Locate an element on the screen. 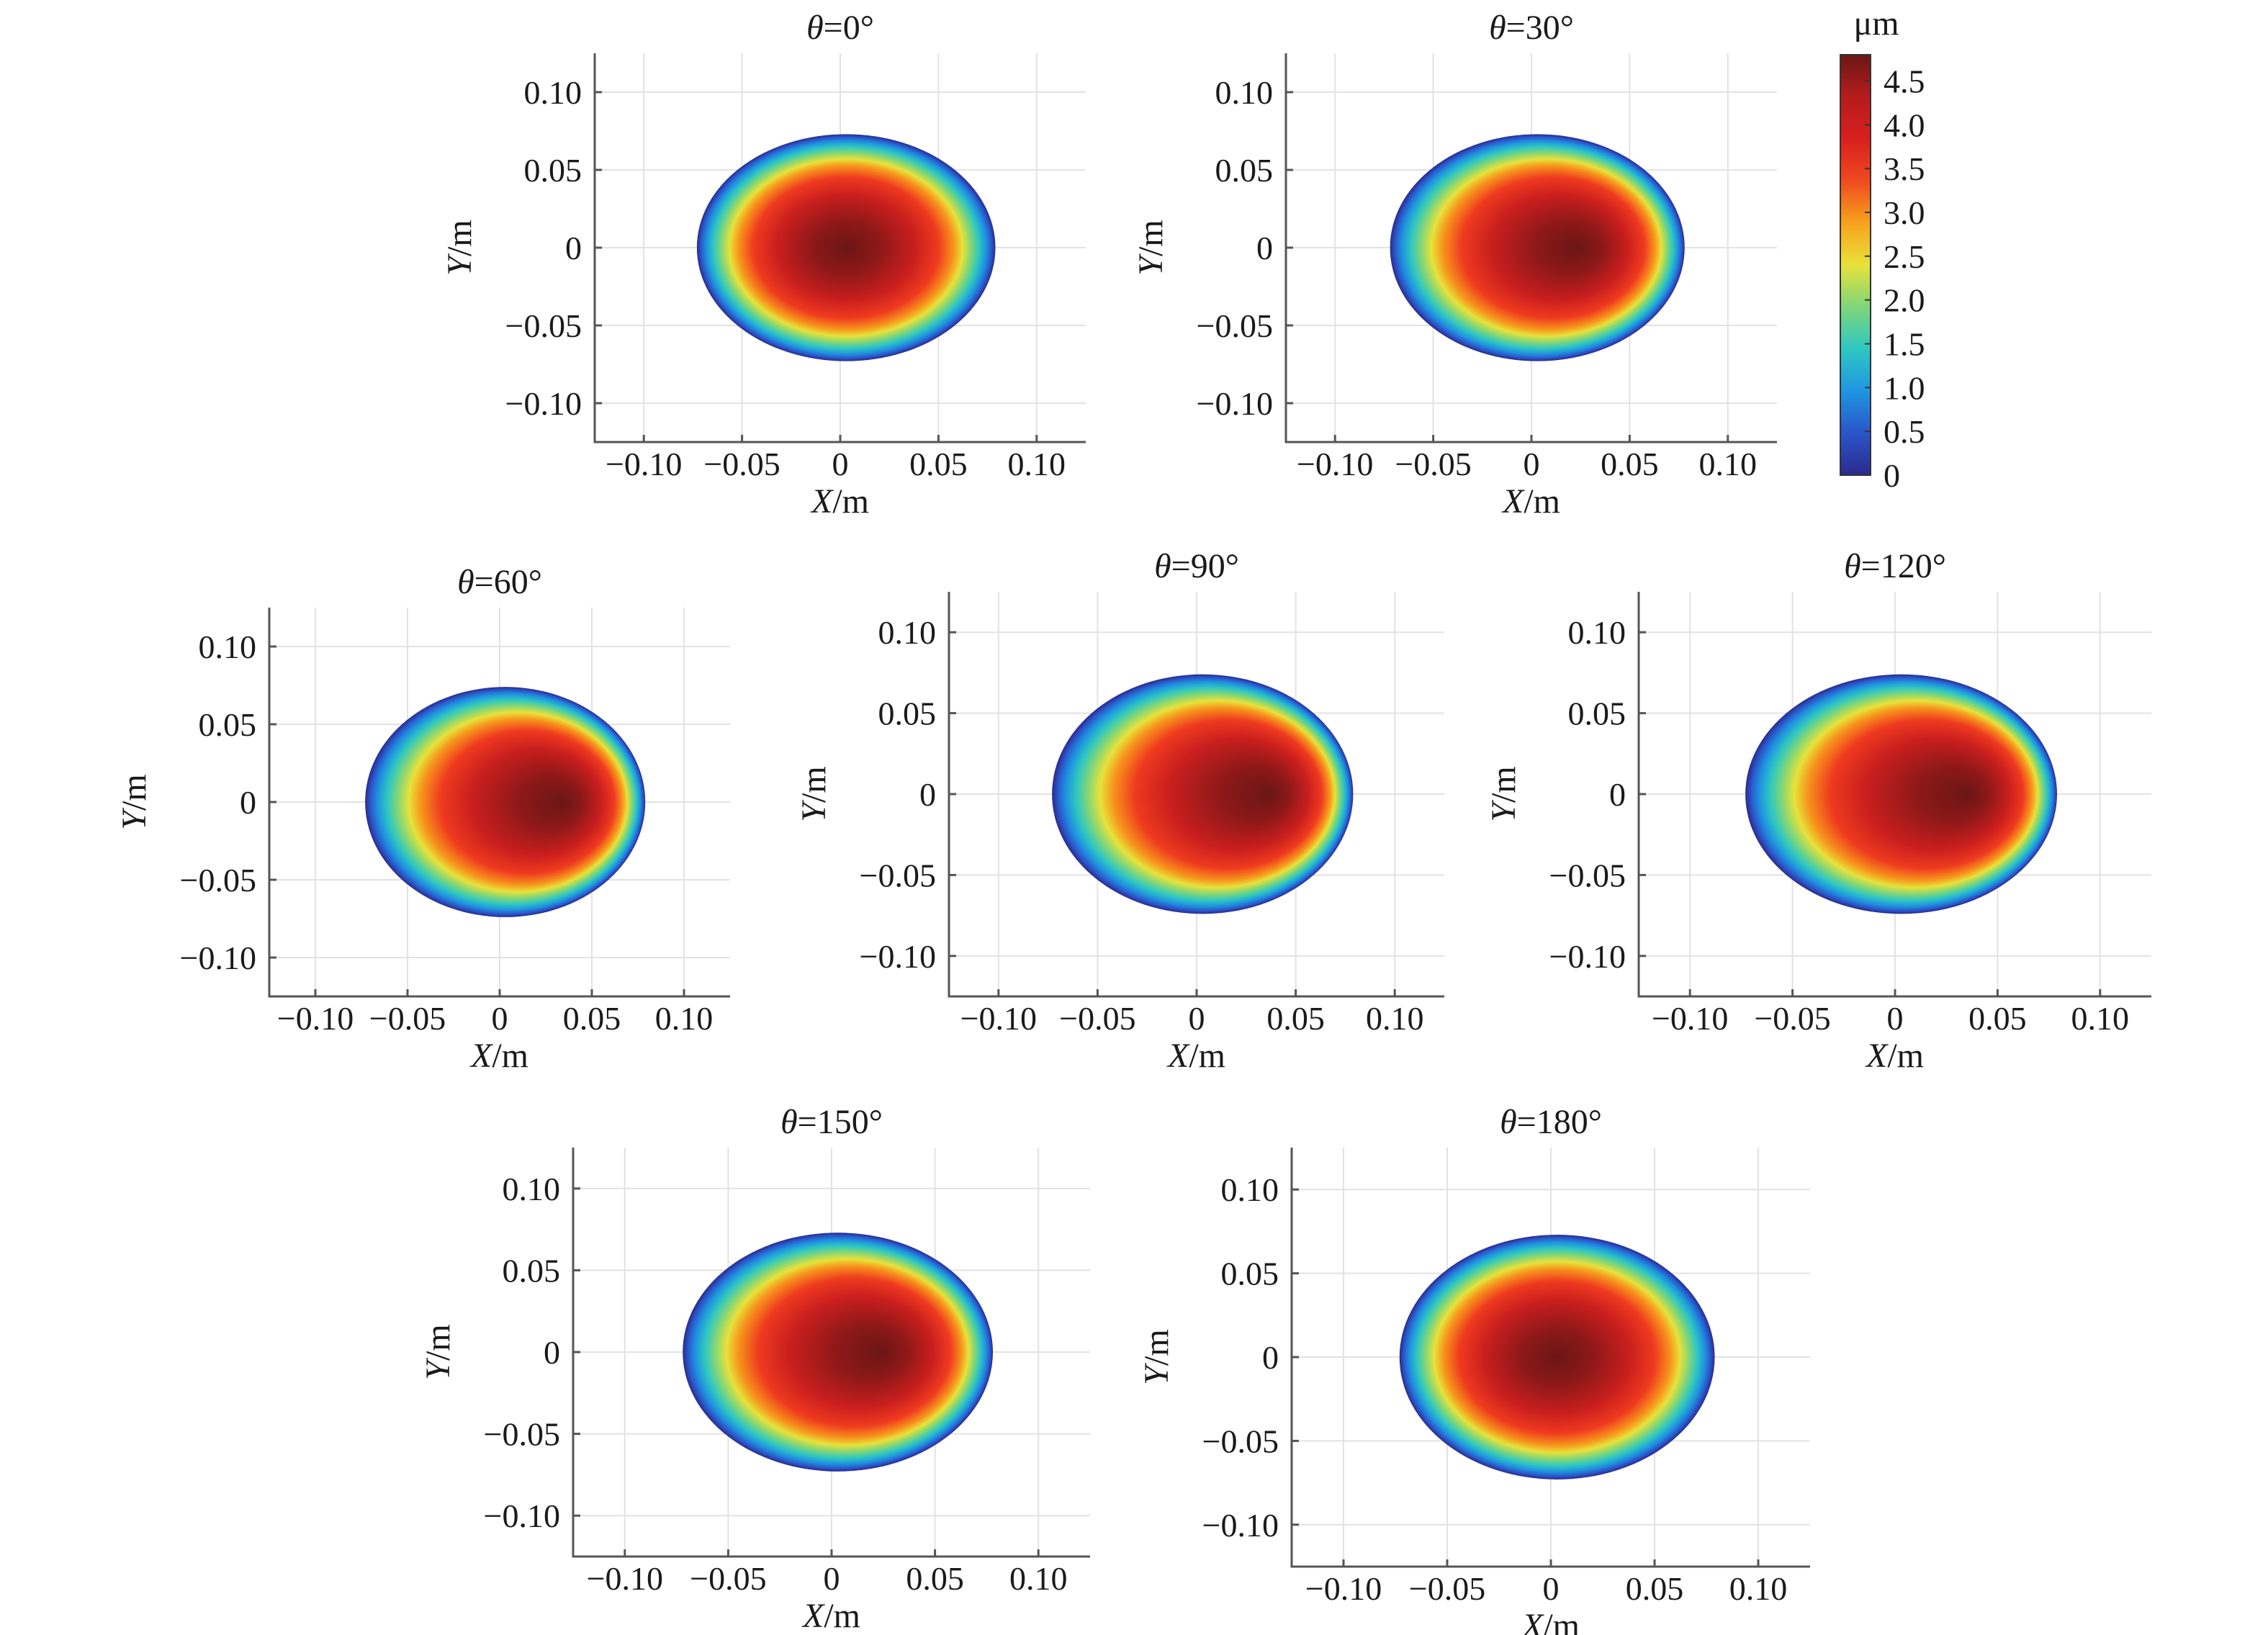 This screenshot has width=2268, height=1635. colorbar-tick-label: 1.5 is located at coordinates (1904, 344).